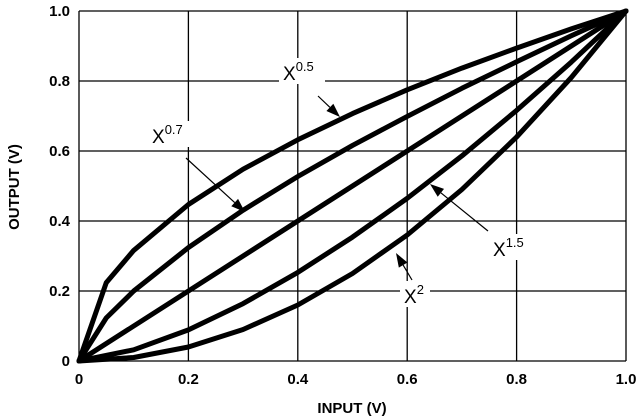 The image size is (641, 418). What do you see at coordinates (59, 151) in the screenshot?
I see `y-tick-label: 0.6` at bounding box center [59, 151].